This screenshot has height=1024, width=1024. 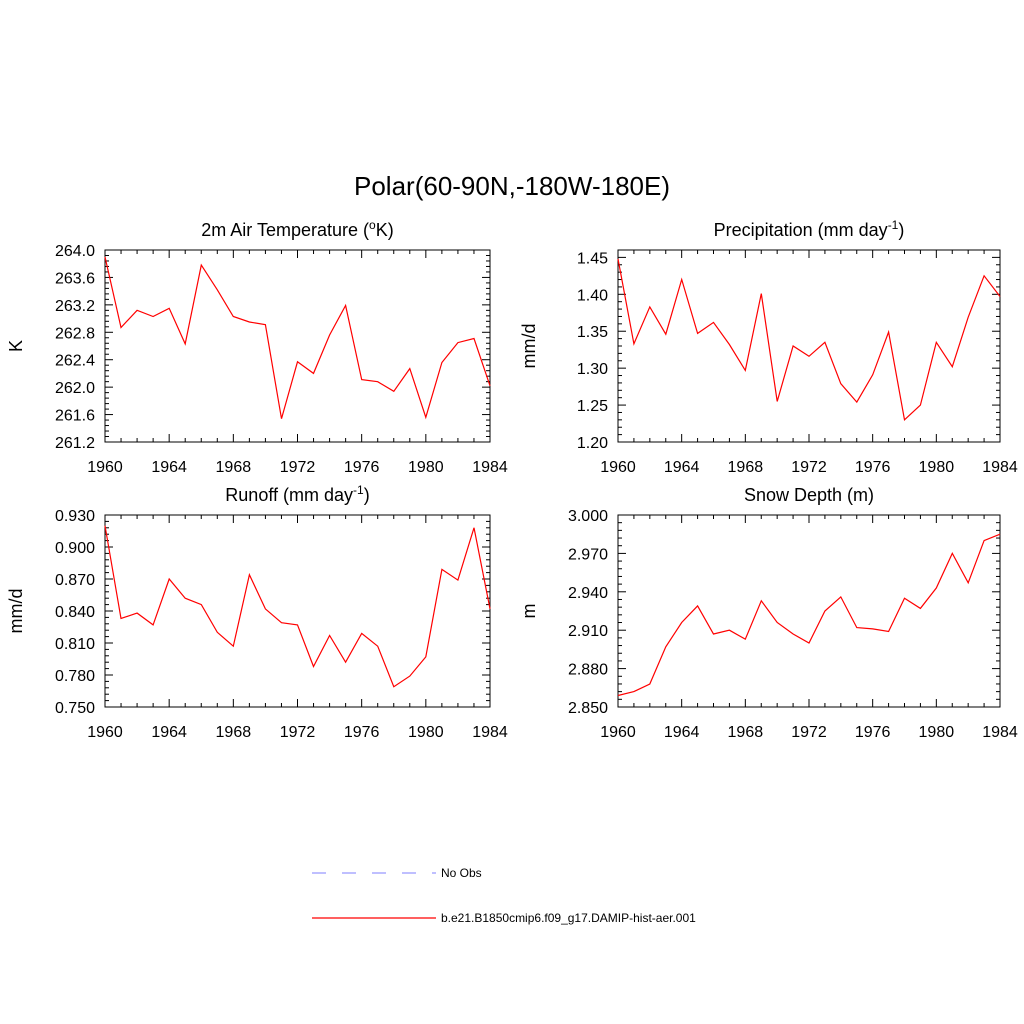 I want to click on y-tick-label: 2.910, so click(x=588, y=631).